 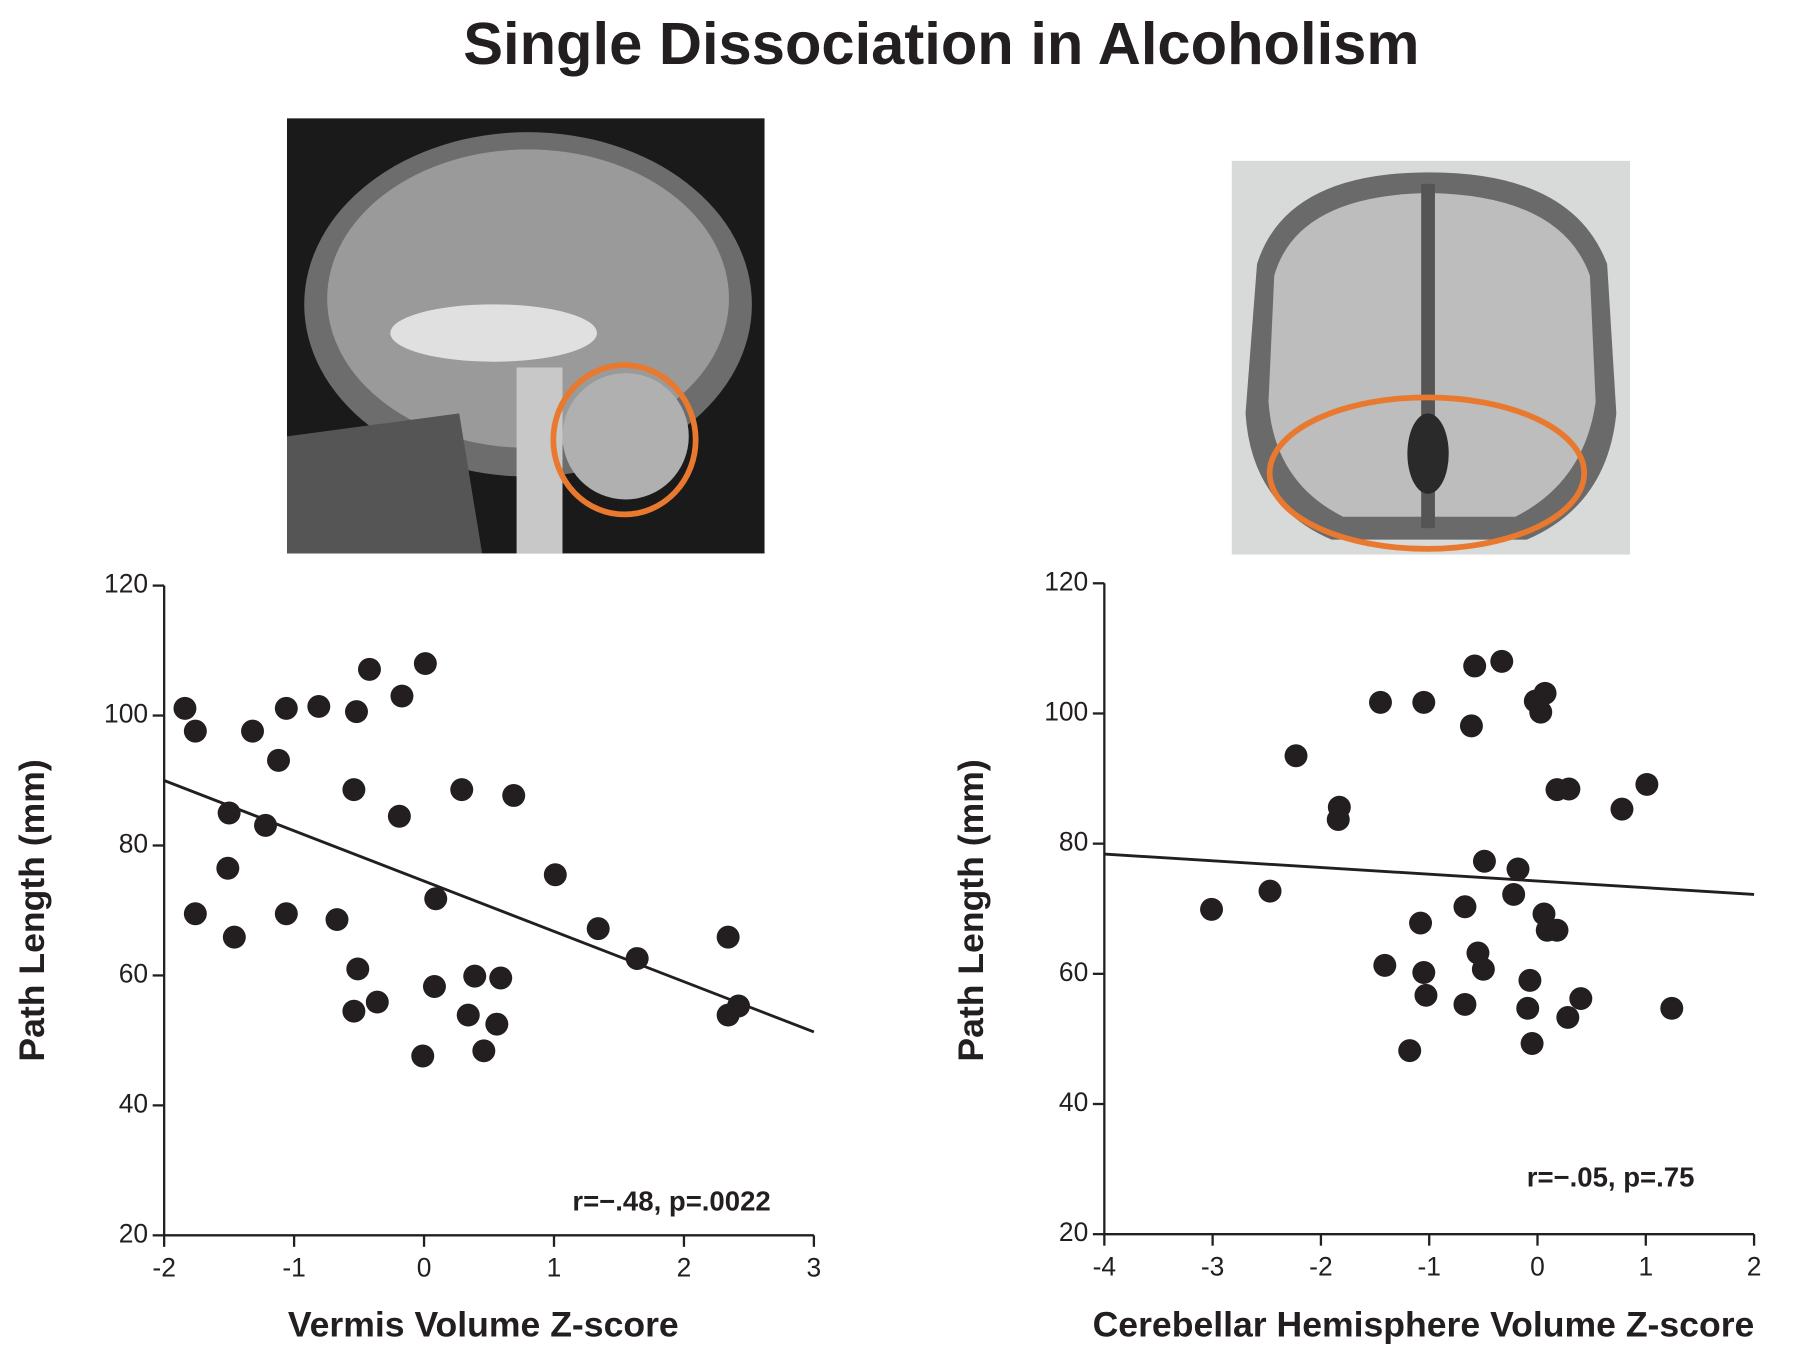 I want to click on coronal-mri, so click(x=1431, y=357).